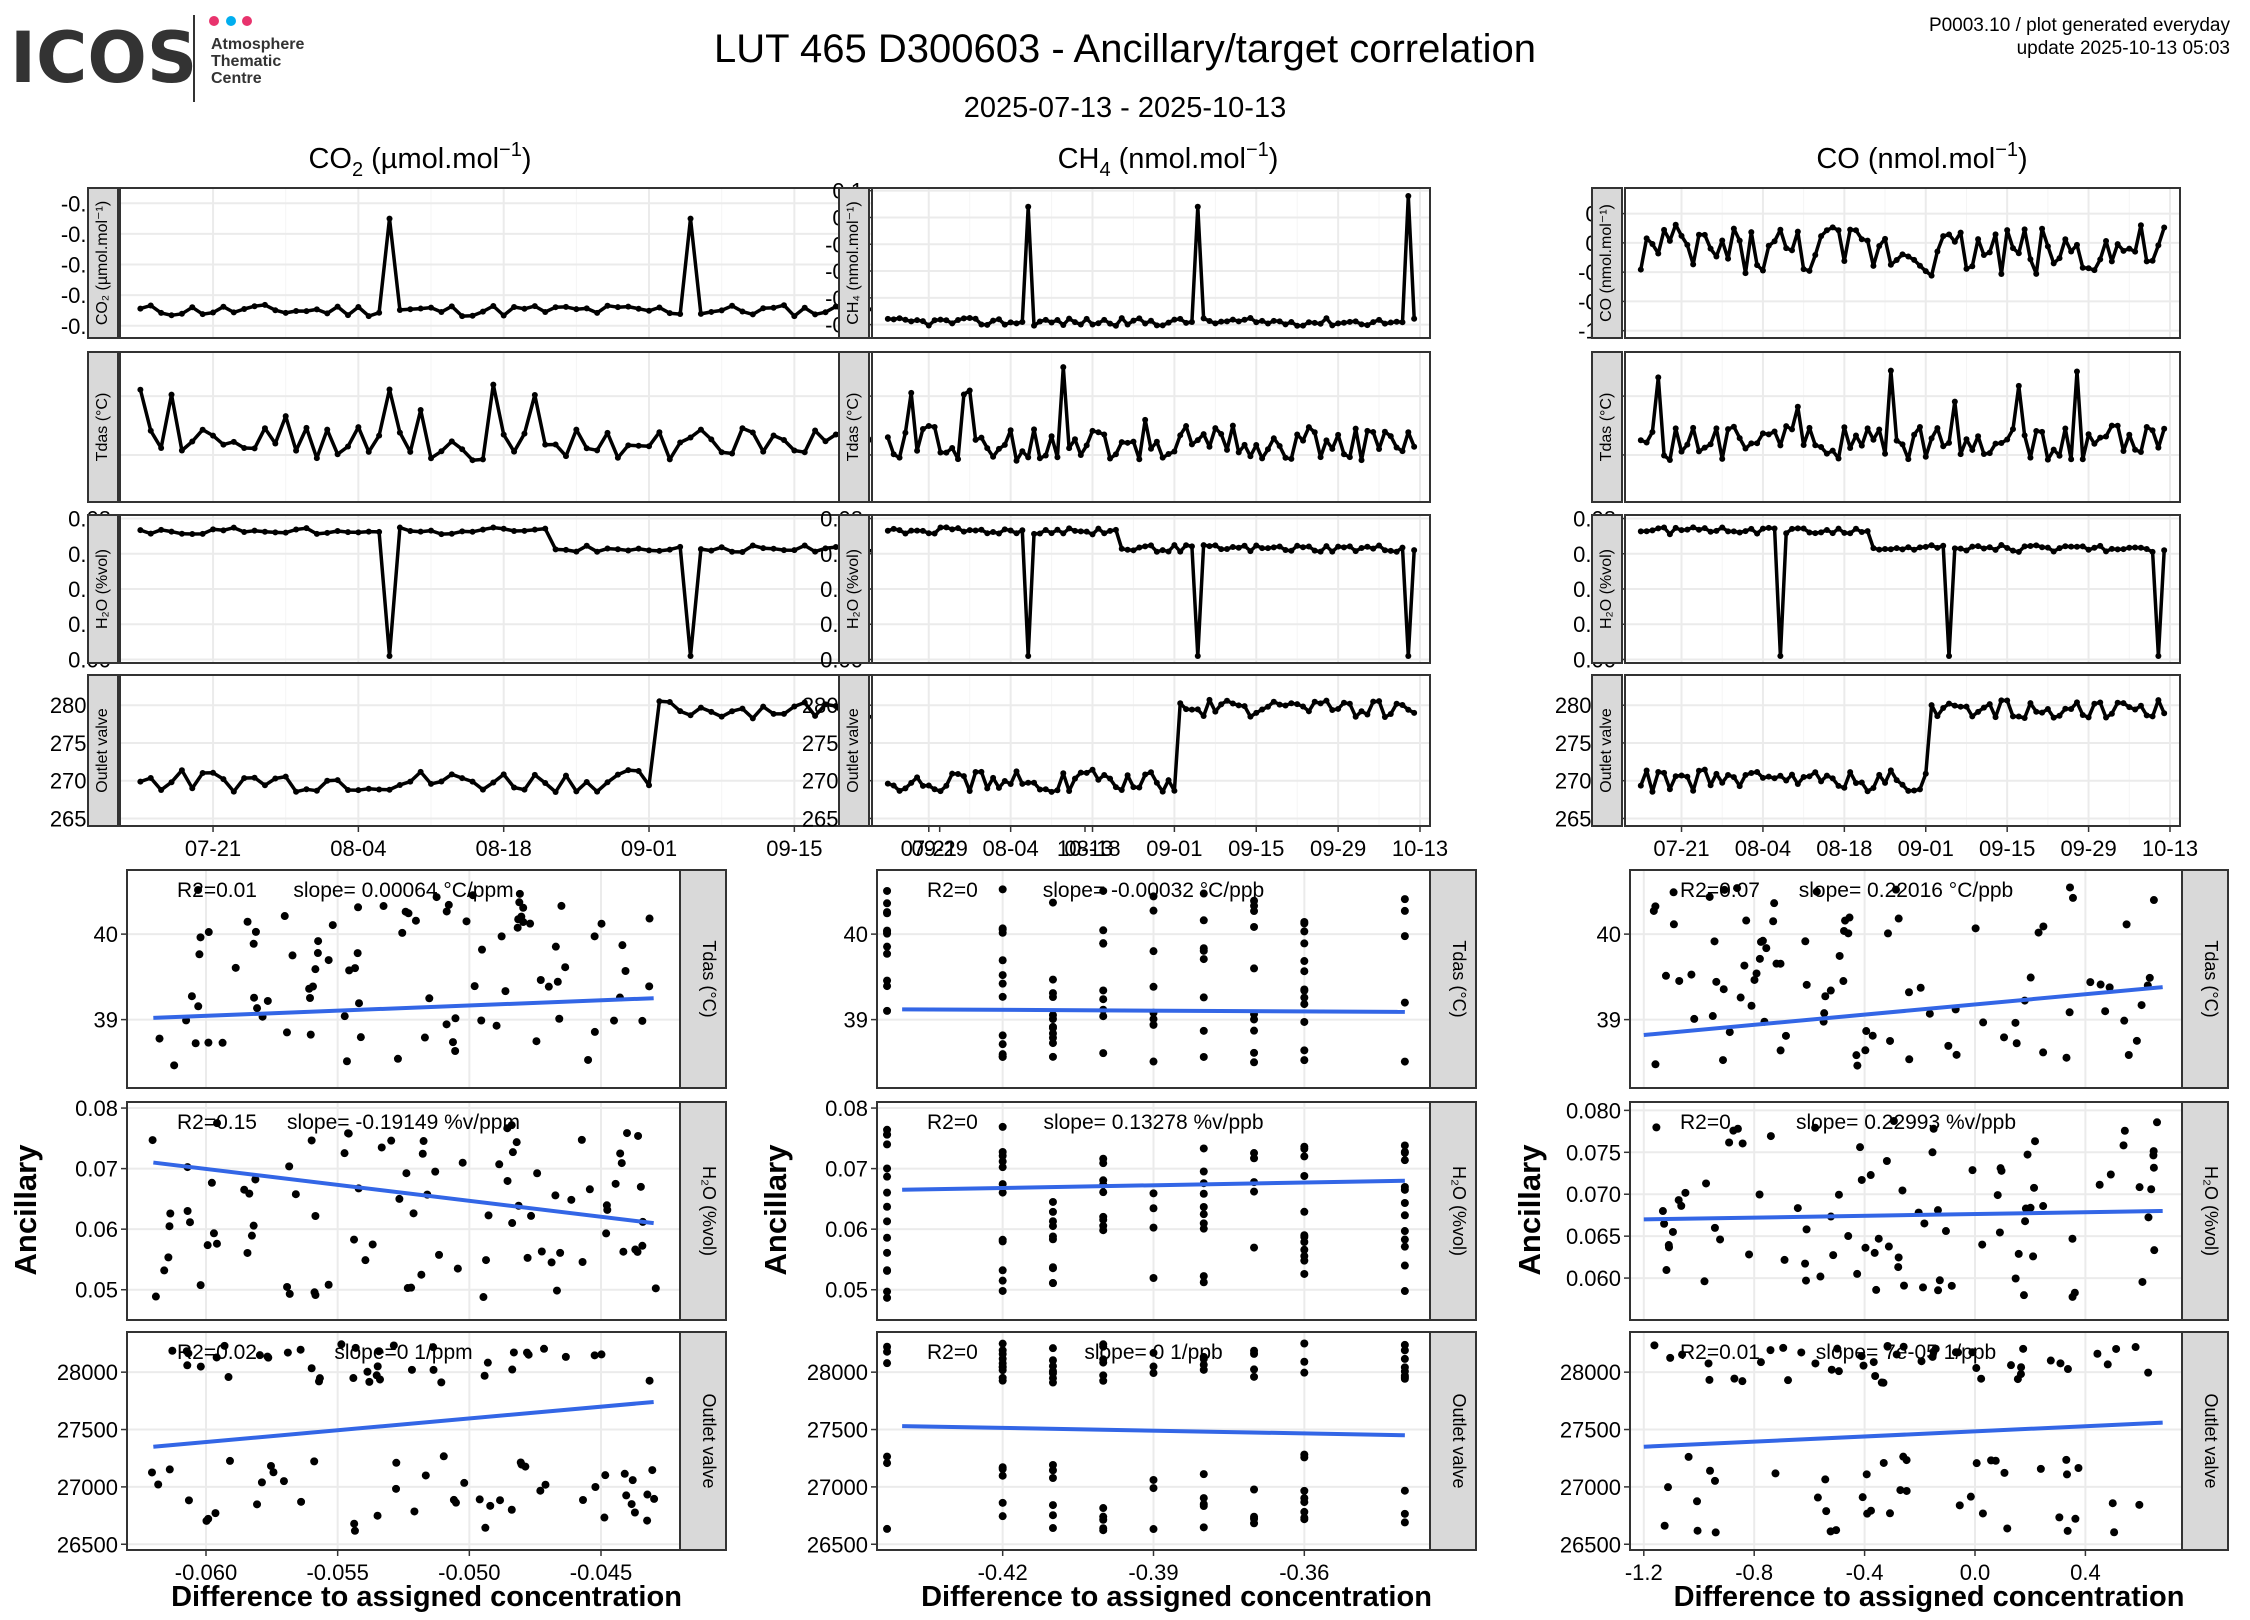  I want to click on panel-border, so click(1902, 750).